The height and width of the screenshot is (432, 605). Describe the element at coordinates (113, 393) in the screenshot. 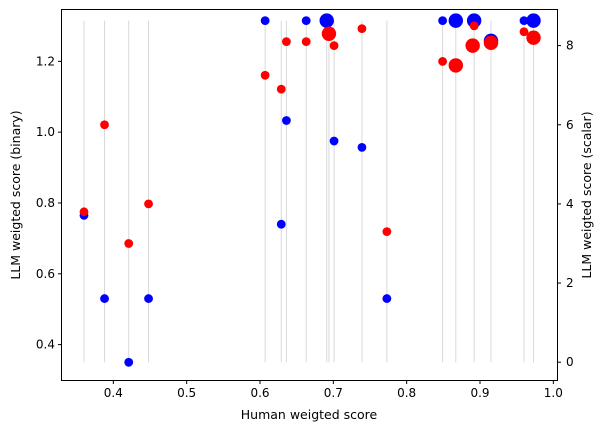

I see `x-tick-label: 0.4` at that location.